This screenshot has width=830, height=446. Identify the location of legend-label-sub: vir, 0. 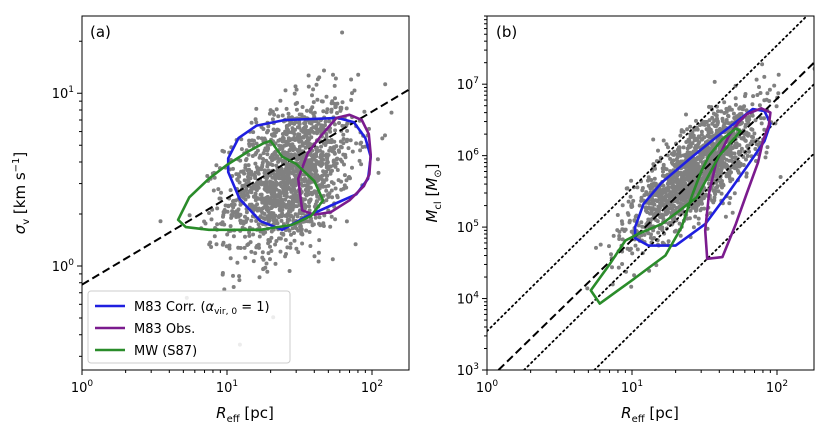
(225, 312).